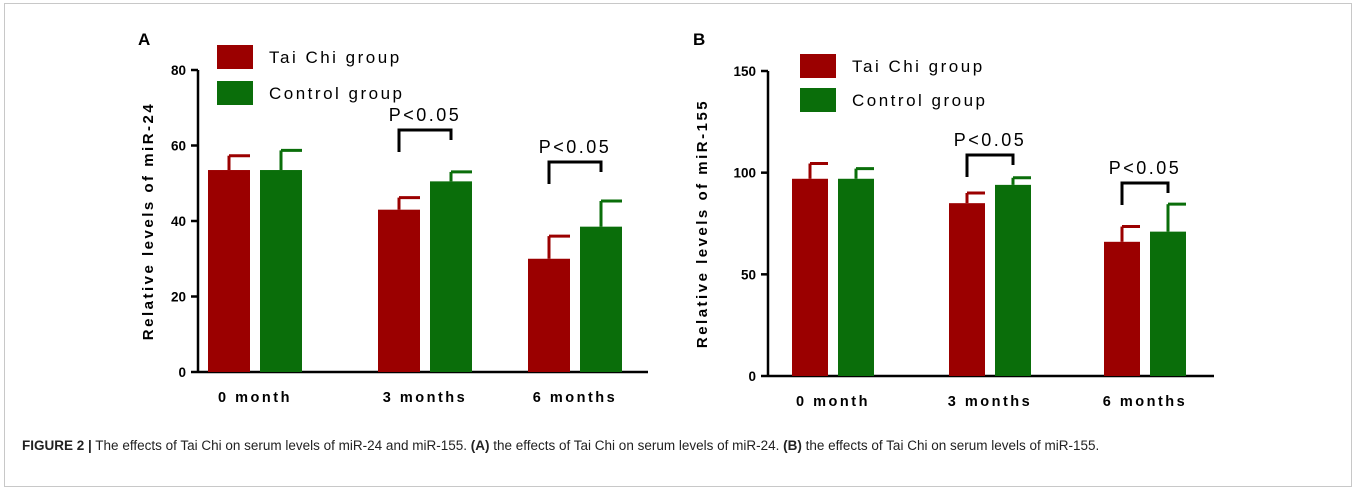  Describe the element at coordinates (178, 221) in the screenshot. I see `y-tick-label: 40` at that location.